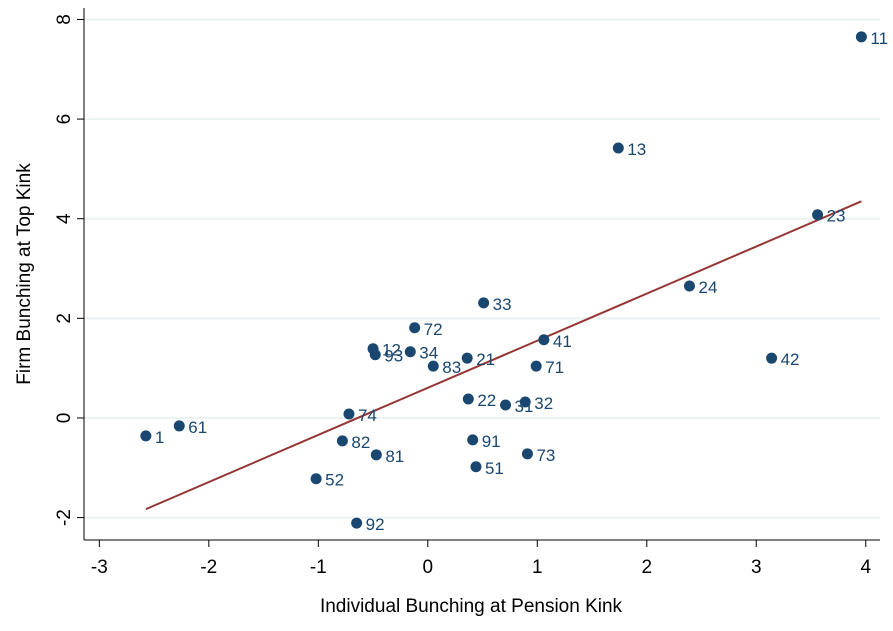  Describe the element at coordinates (756, 567) in the screenshot. I see `x-tick-label: 3` at that location.